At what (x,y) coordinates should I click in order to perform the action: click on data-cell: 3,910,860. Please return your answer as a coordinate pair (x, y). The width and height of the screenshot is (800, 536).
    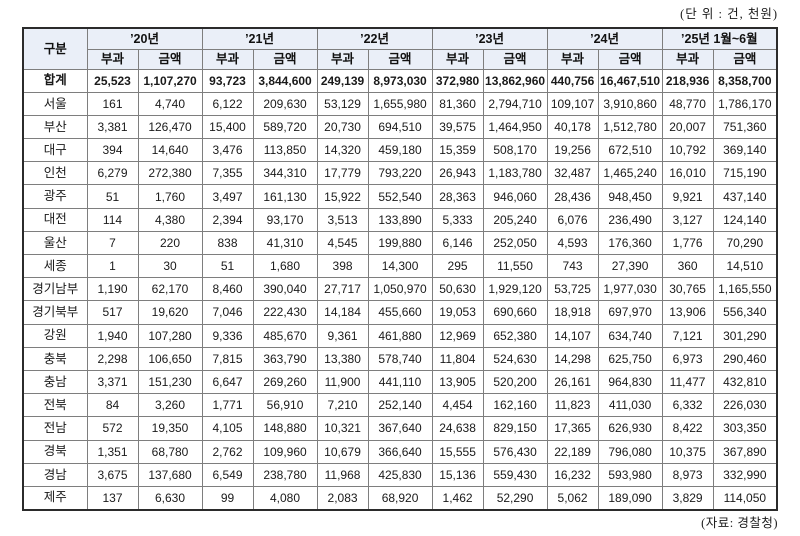
    Looking at the image, I should click on (630, 103).